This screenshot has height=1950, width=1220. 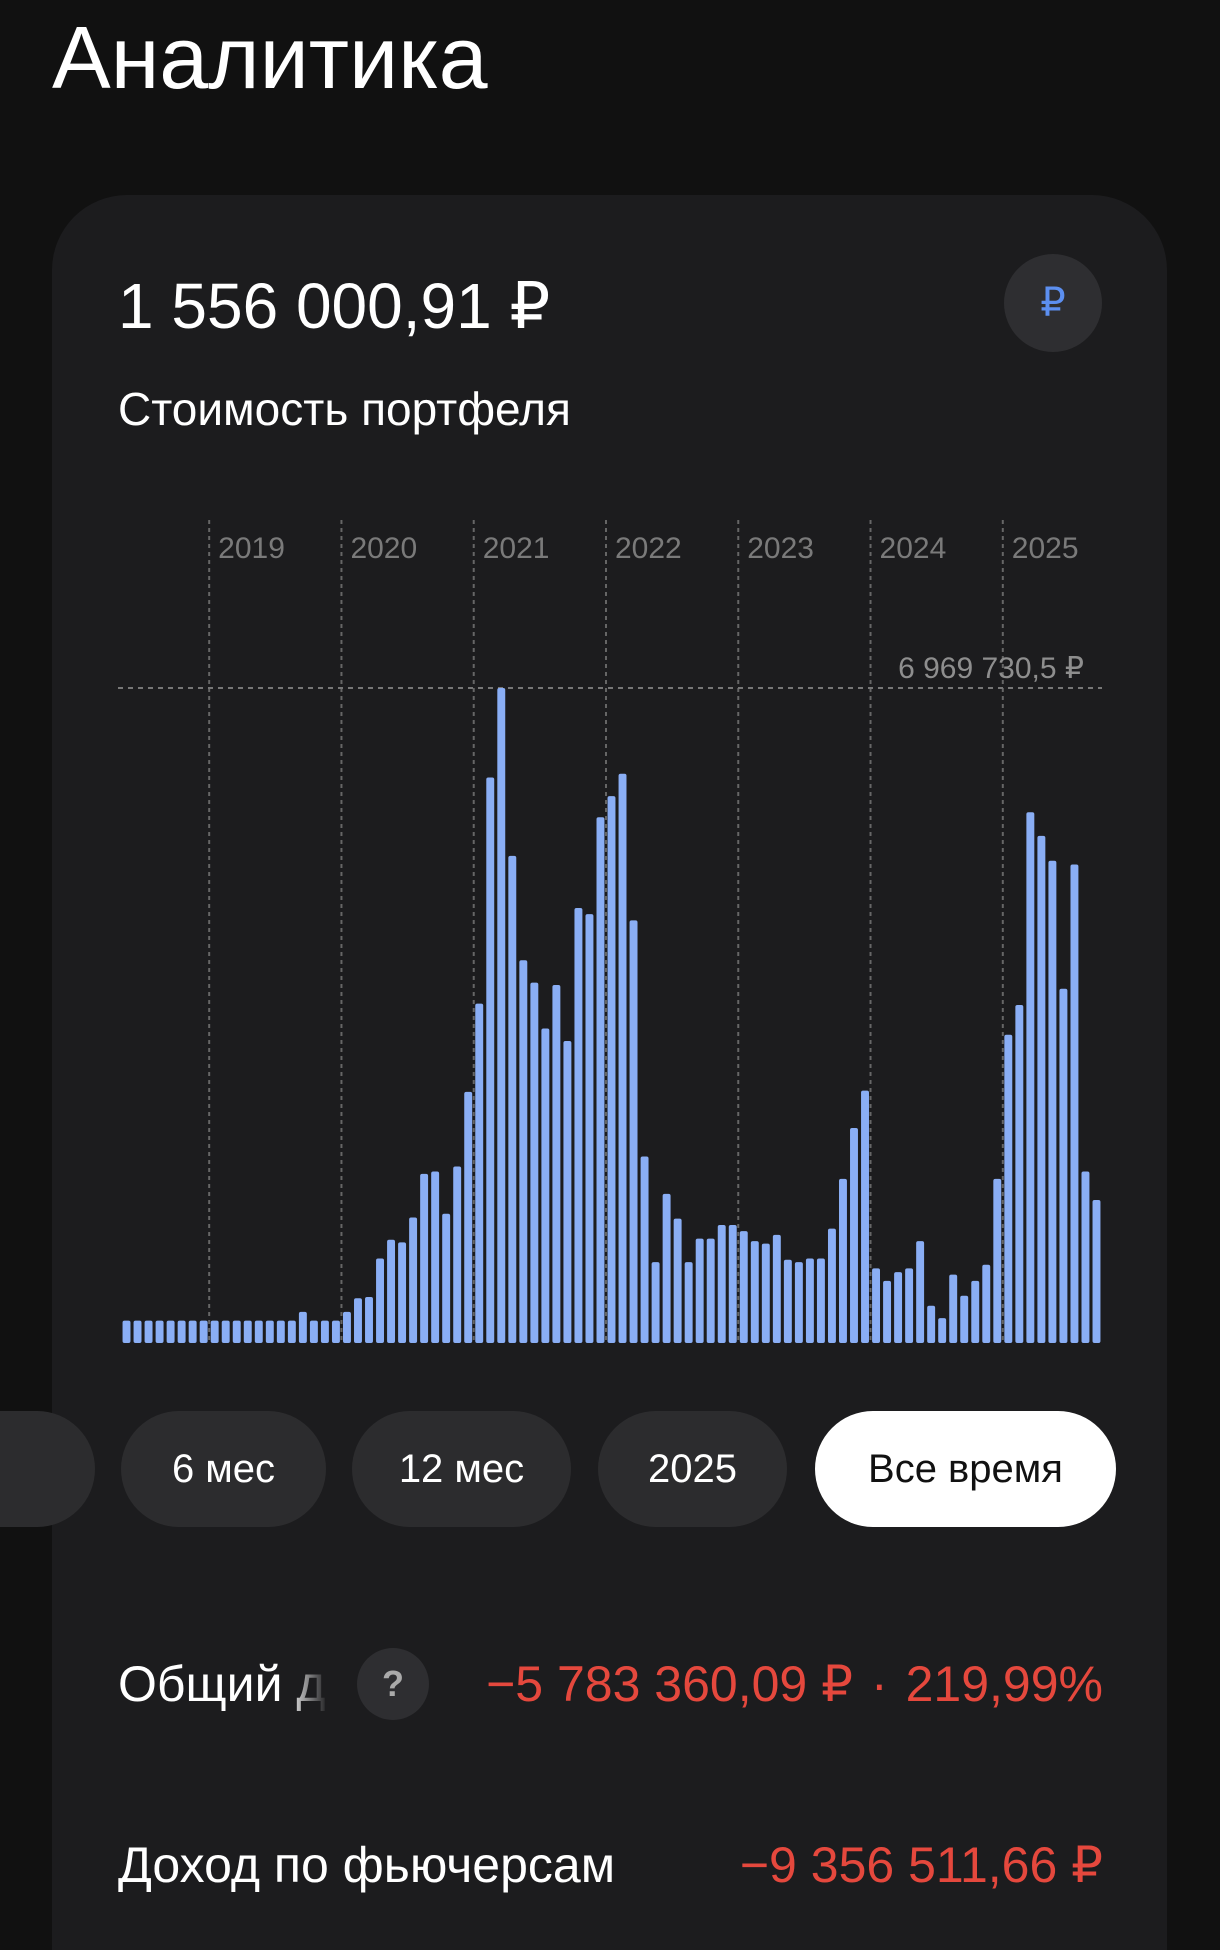 What do you see at coordinates (334, 306) in the screenshot?
I see `portfolio-amount: 1 556 000,91 ₽` at bounding box center [334, 306].